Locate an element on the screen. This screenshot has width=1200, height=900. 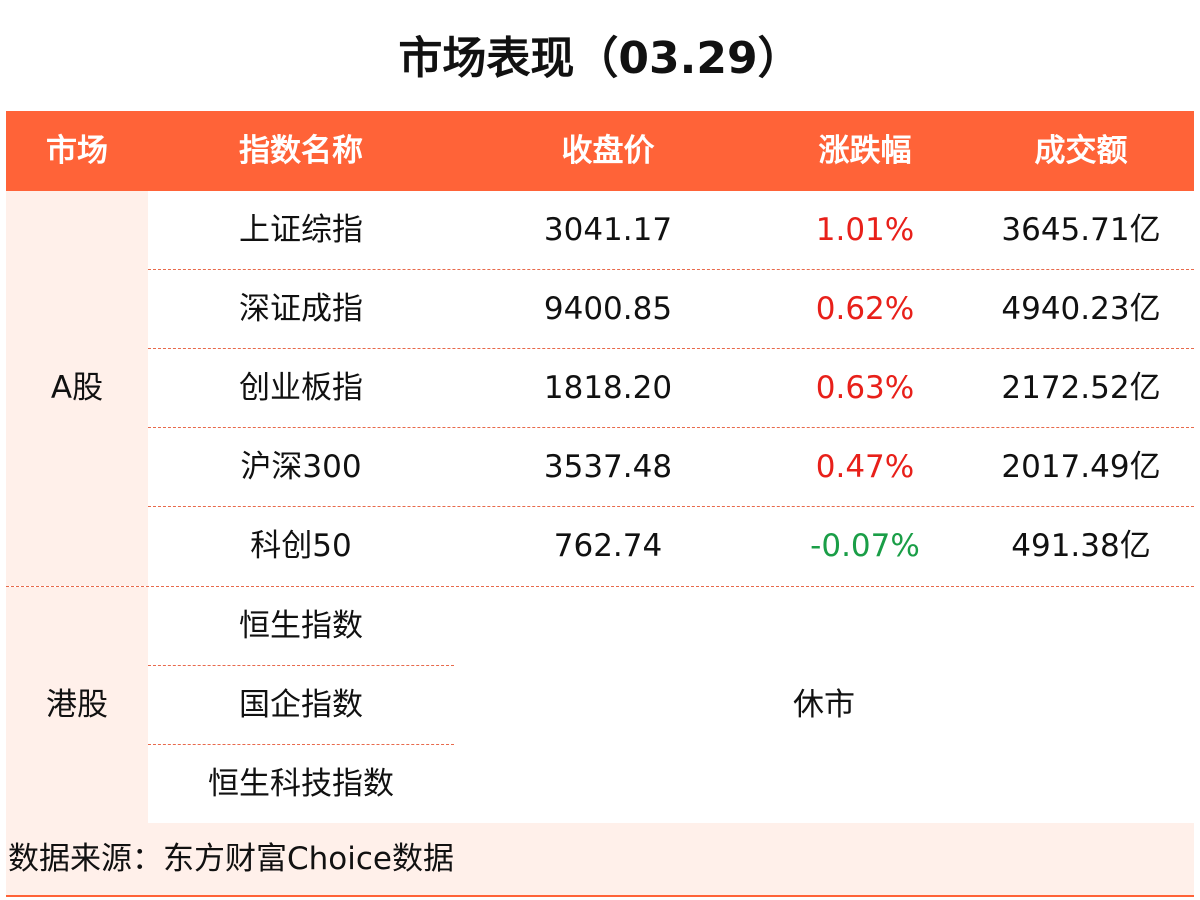
table-row: 沪深300 3537.48 0.47% 2017.49亿 is located at coordinates (671, 467).